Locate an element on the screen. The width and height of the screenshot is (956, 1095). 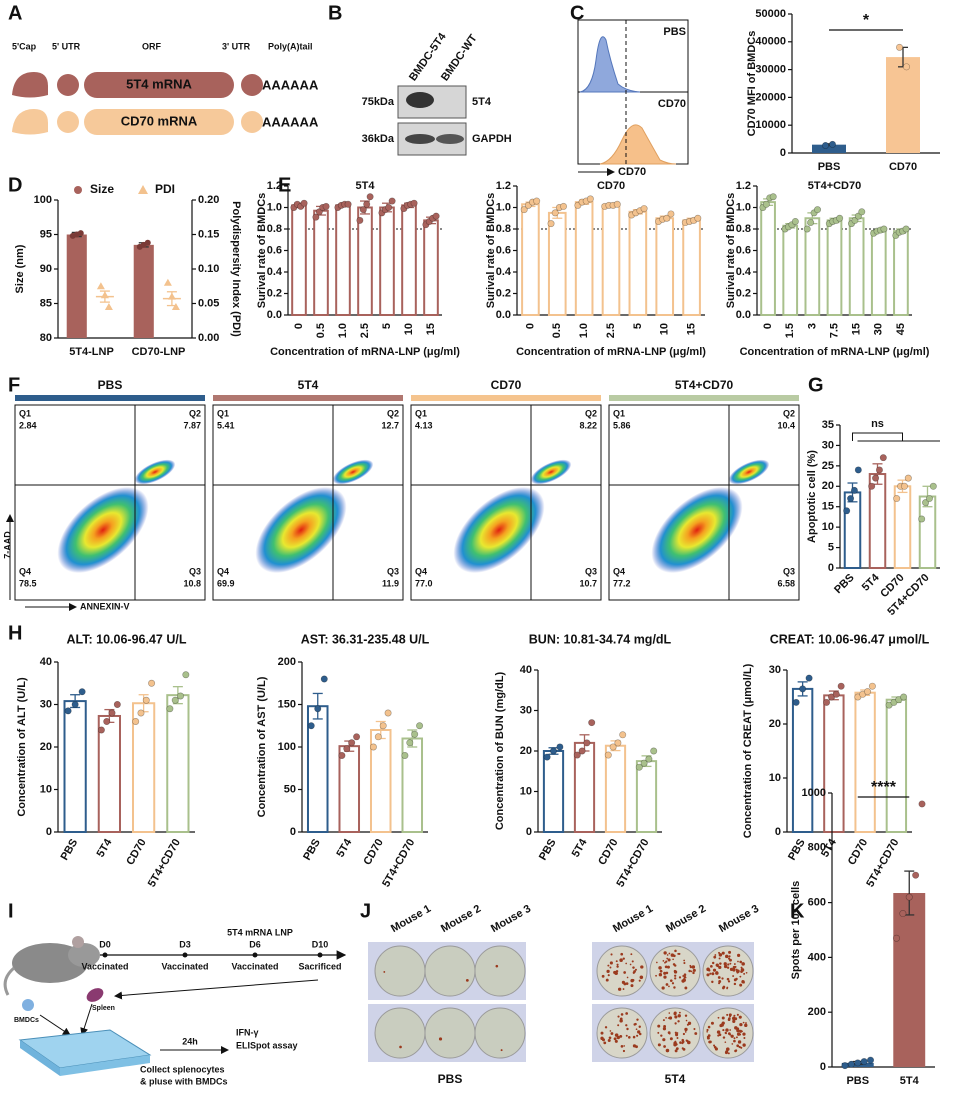
significance: ns is located at coordinates (877, 424).